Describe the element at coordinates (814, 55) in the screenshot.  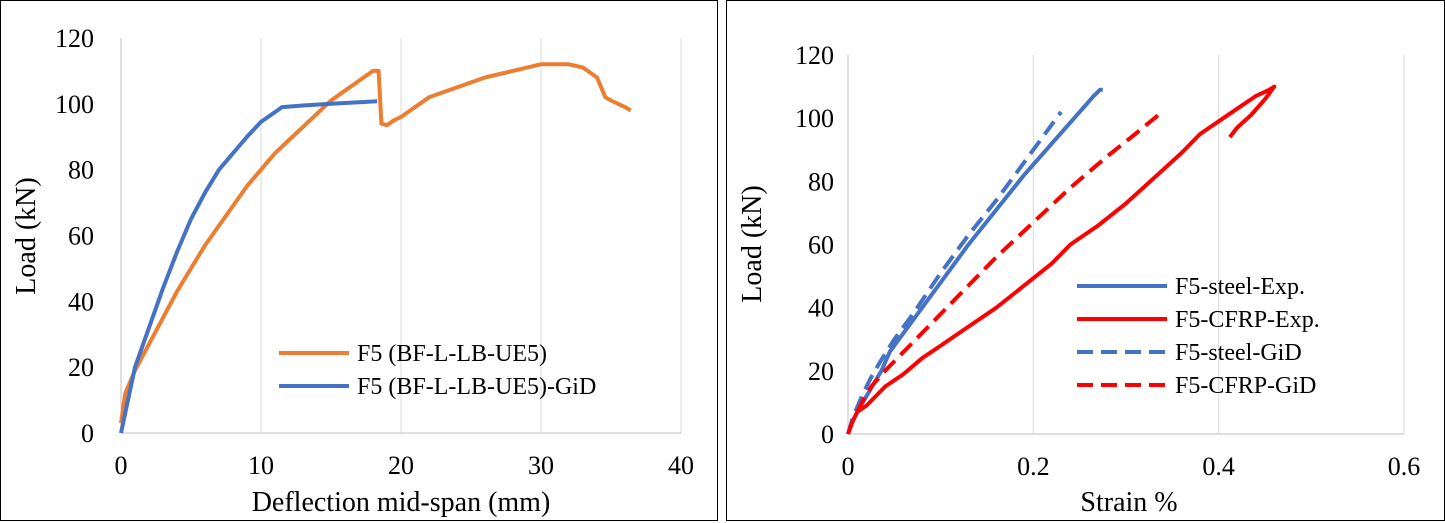
I see `chart-1-ytick-label-6: 120` at that location.